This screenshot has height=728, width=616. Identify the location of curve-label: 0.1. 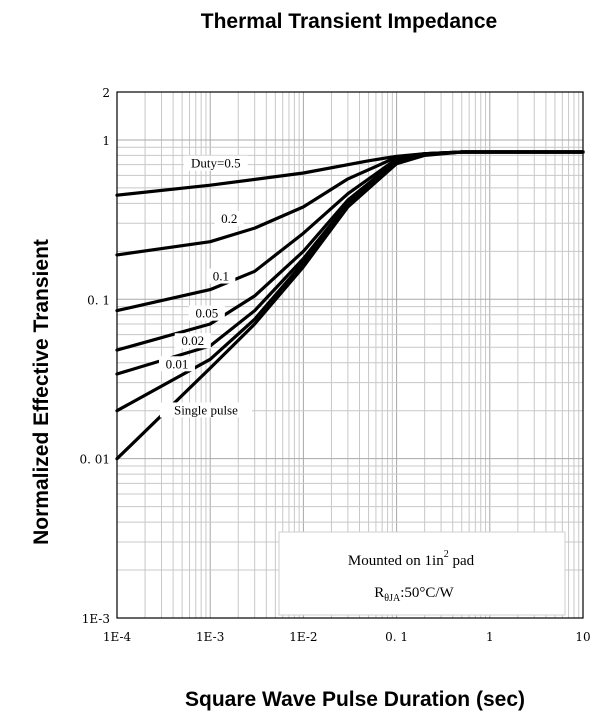
(221, 276).